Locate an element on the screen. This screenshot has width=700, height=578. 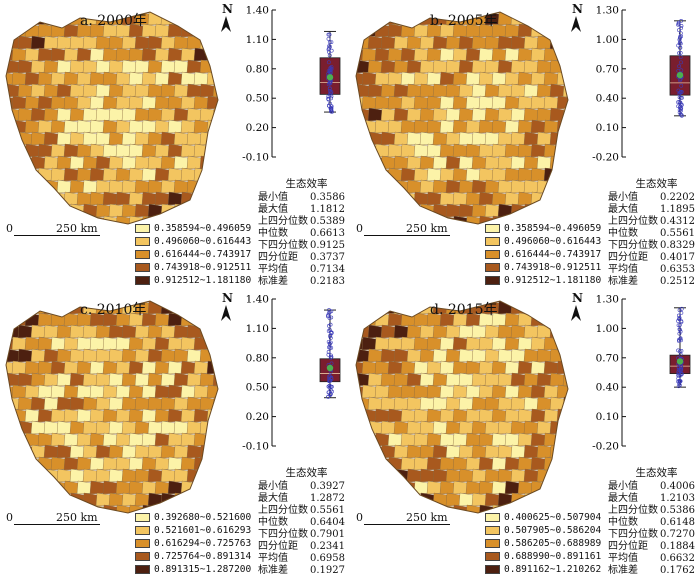
stats-row: 最大值 1.1895 is located at coordinates (651, 210).